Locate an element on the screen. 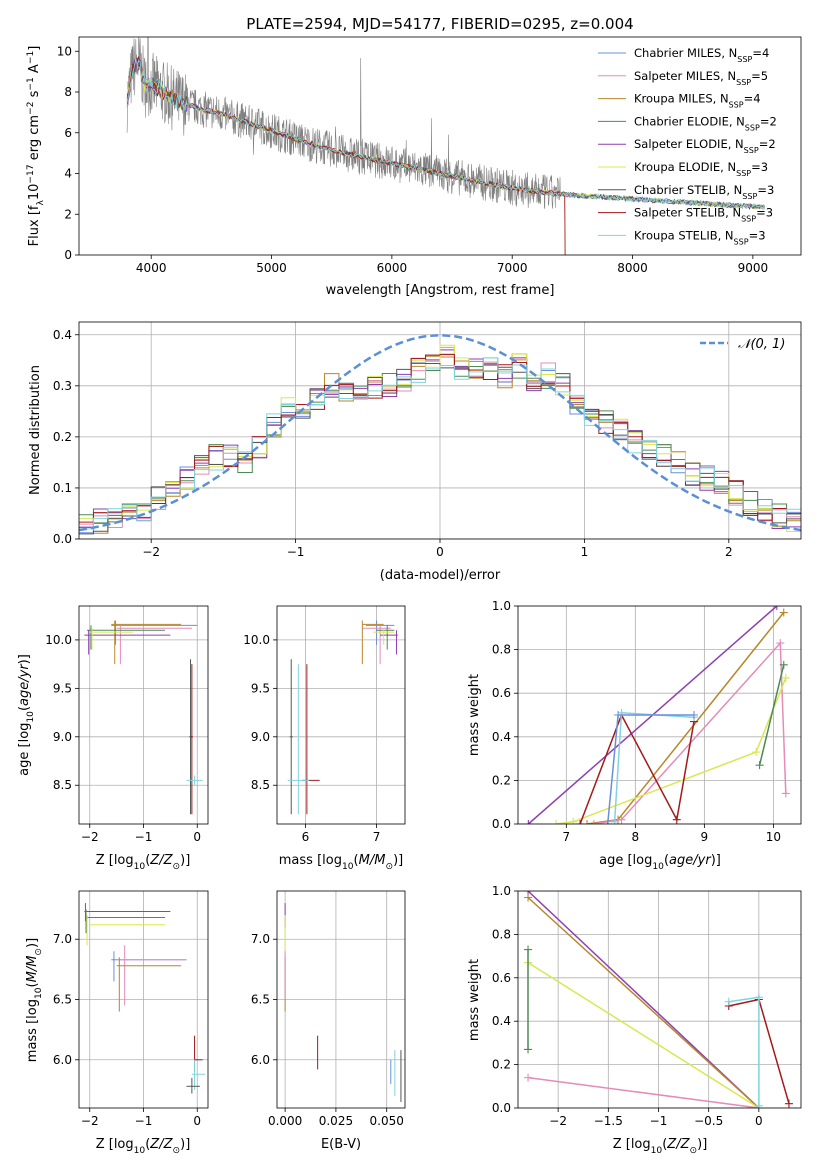 The image size is (819, 1170). weight_vs_age-ytick-label: 0.4 is located at coordinates (501, 737).